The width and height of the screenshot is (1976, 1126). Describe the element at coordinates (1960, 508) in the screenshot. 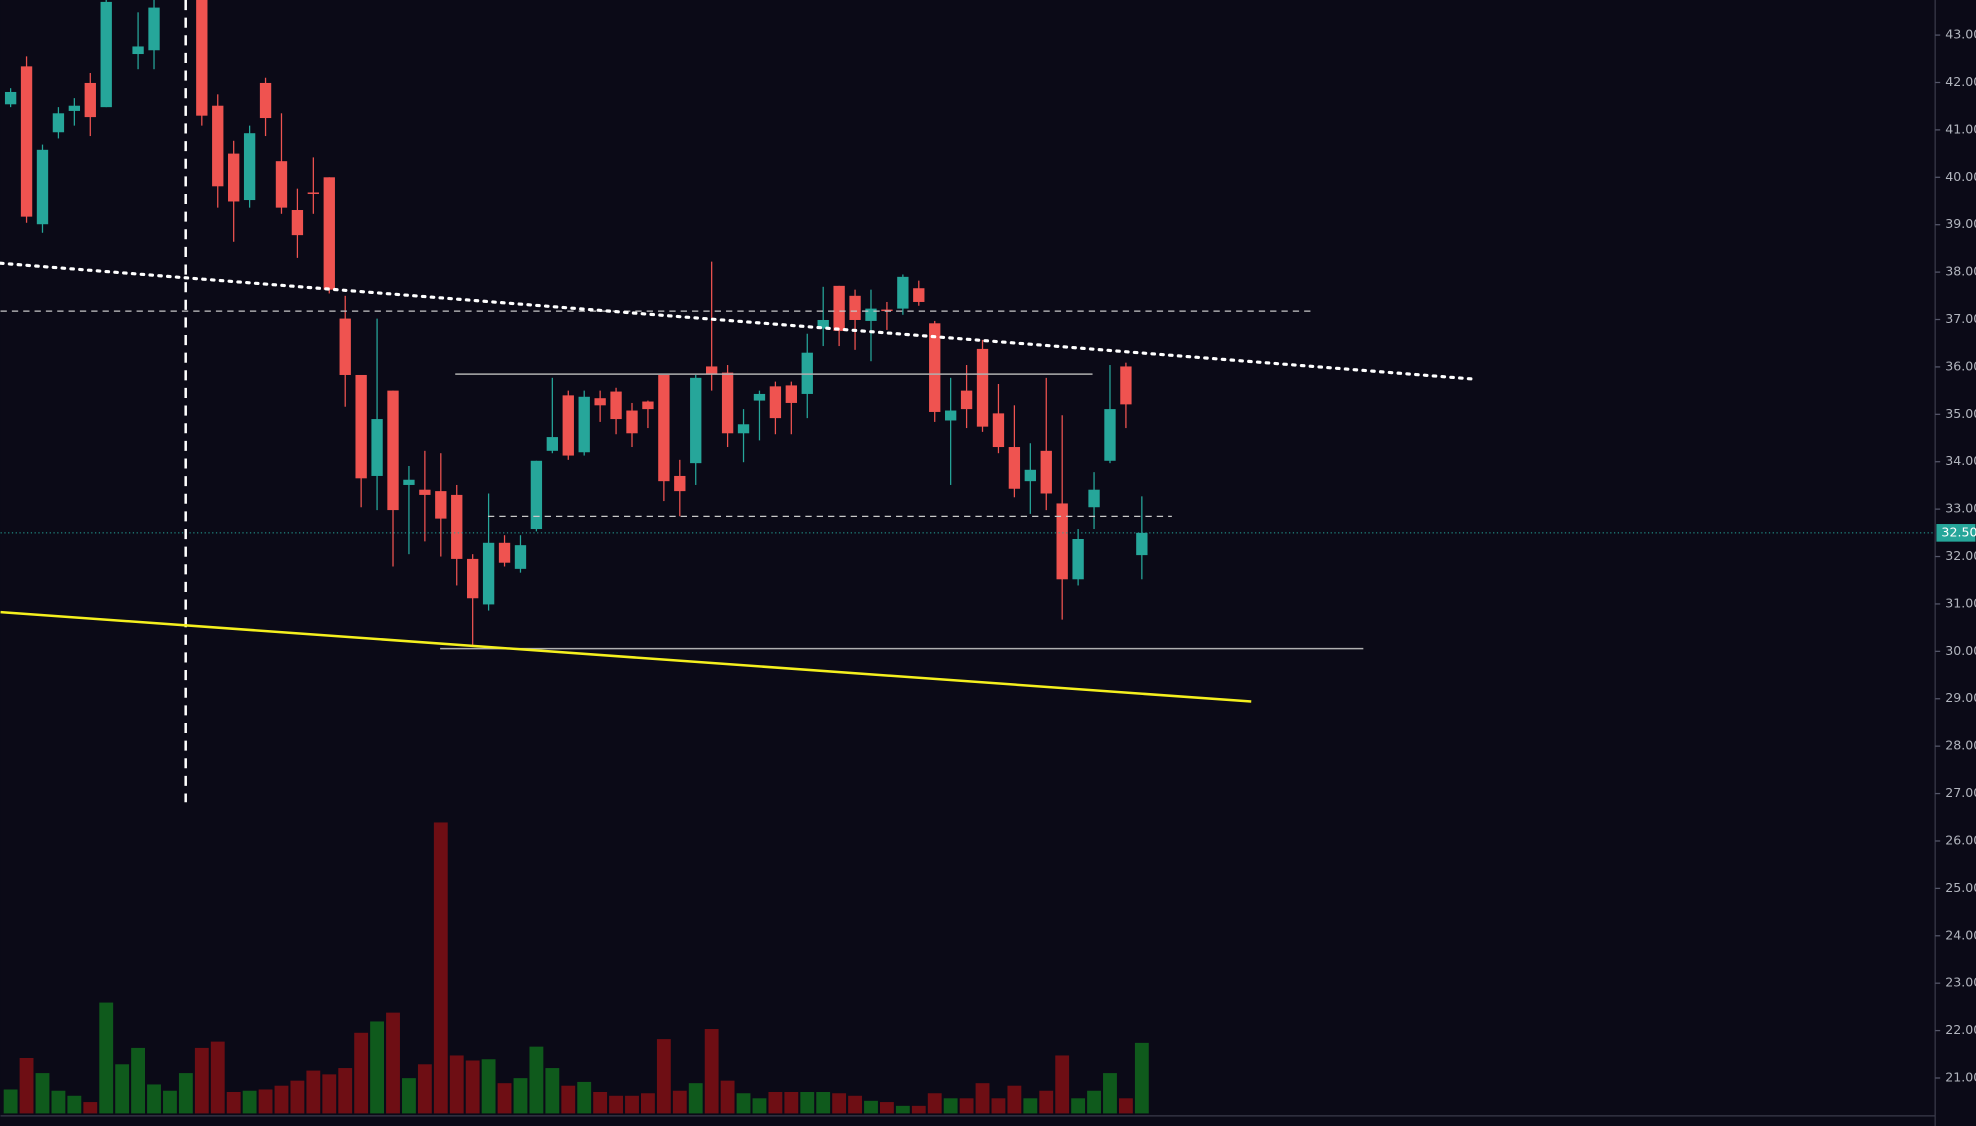

I see `y-tick-label: 33.00` at that location.